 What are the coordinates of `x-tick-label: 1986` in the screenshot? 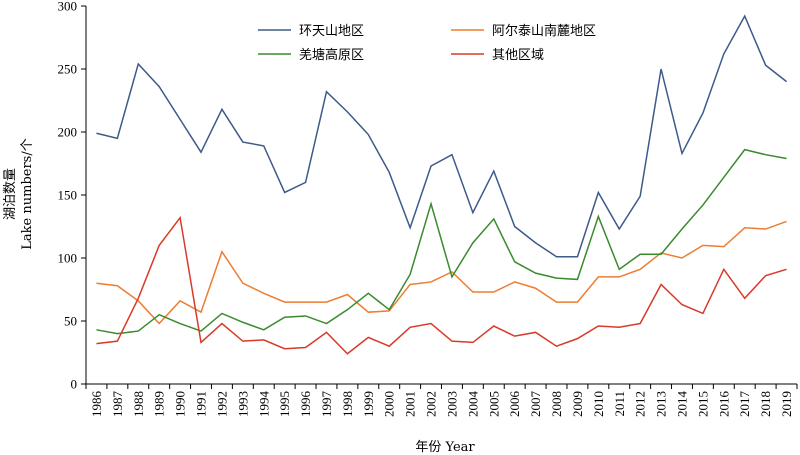 It's located at (96, 404).